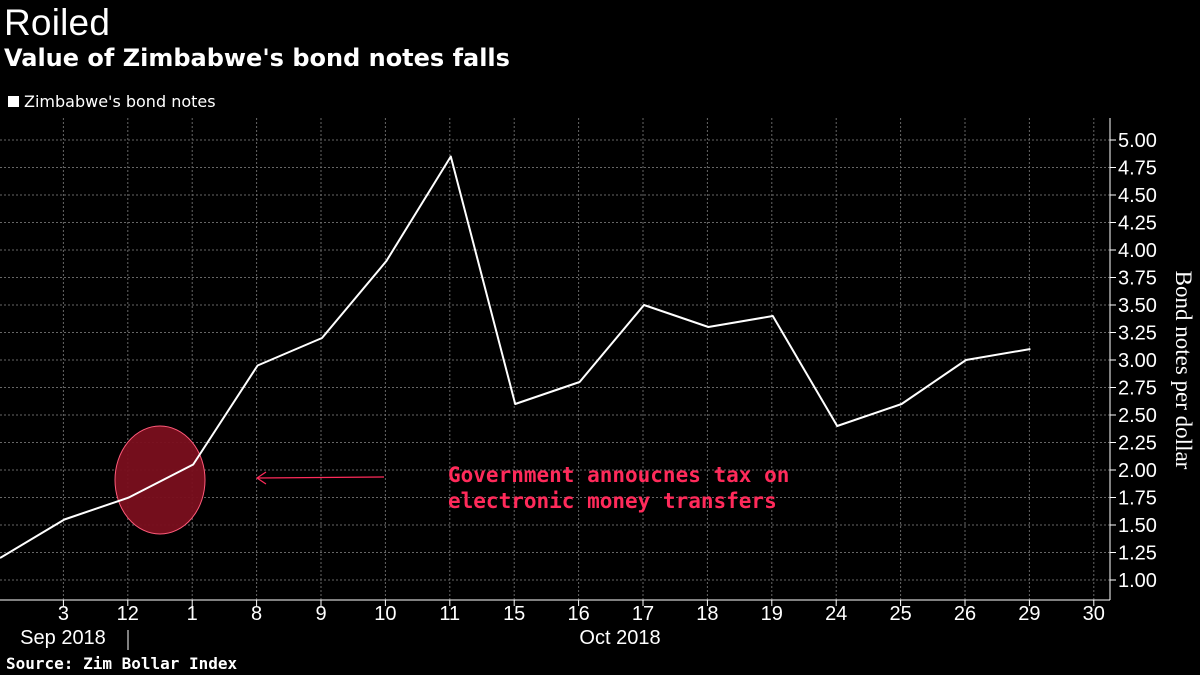  What do you see at coordinates (1094, 614) in the screenshot?
I see `x-tick-label: 30` at bounding box center [1094, 614].